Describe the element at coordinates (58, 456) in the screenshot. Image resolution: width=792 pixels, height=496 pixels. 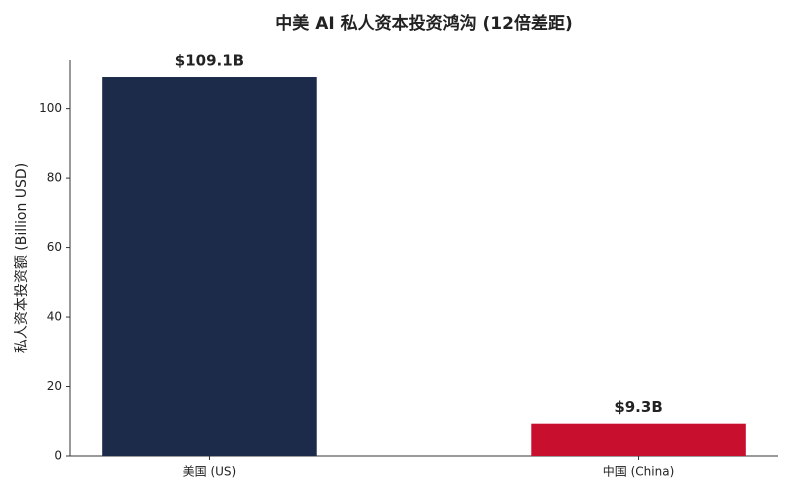
I see `y-tick-label: 0` at that location.